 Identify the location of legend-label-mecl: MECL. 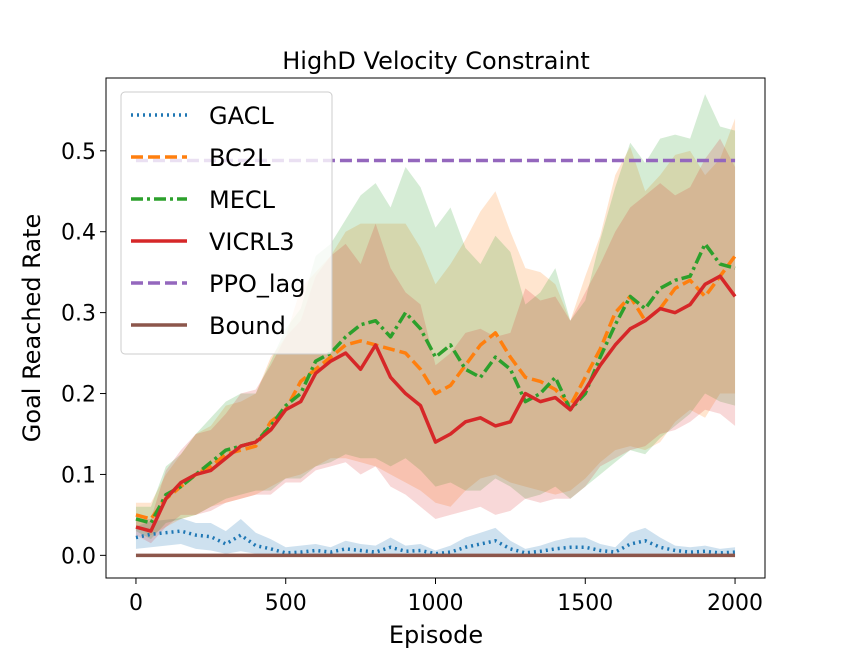
(242, 200).